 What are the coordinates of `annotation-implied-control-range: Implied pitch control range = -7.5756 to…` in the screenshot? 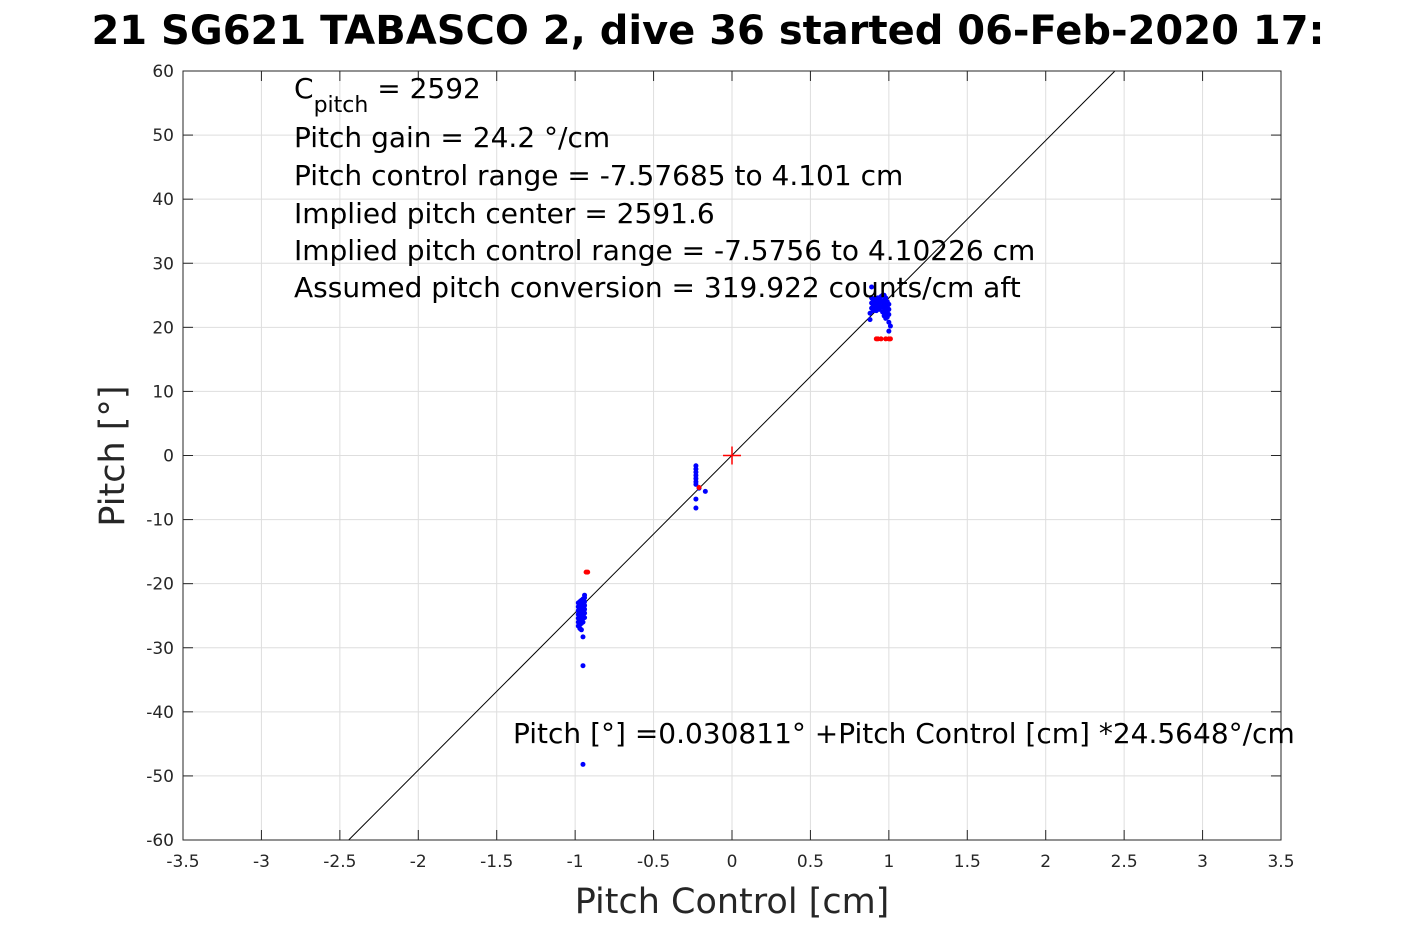 It's located at (664, 250).